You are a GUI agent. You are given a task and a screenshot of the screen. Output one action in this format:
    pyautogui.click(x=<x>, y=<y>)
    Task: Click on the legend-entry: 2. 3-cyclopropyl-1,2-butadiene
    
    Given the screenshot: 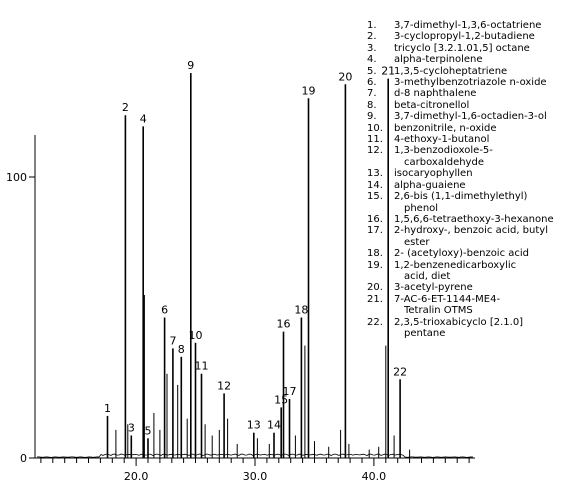 What is the action you would take?
    pyautogui.click(x=460, y=36)
    